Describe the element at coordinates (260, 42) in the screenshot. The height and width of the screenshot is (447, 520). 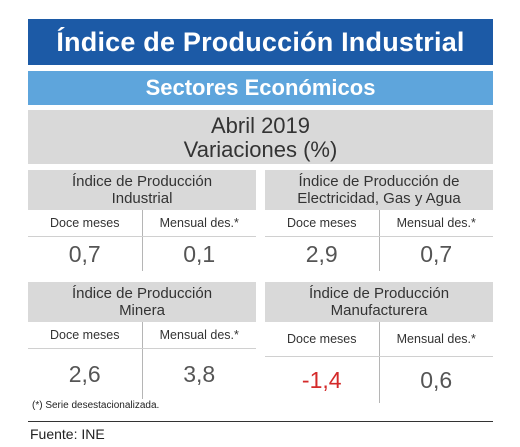
I see `page-title: Índice de Producción Industrial` at that location.